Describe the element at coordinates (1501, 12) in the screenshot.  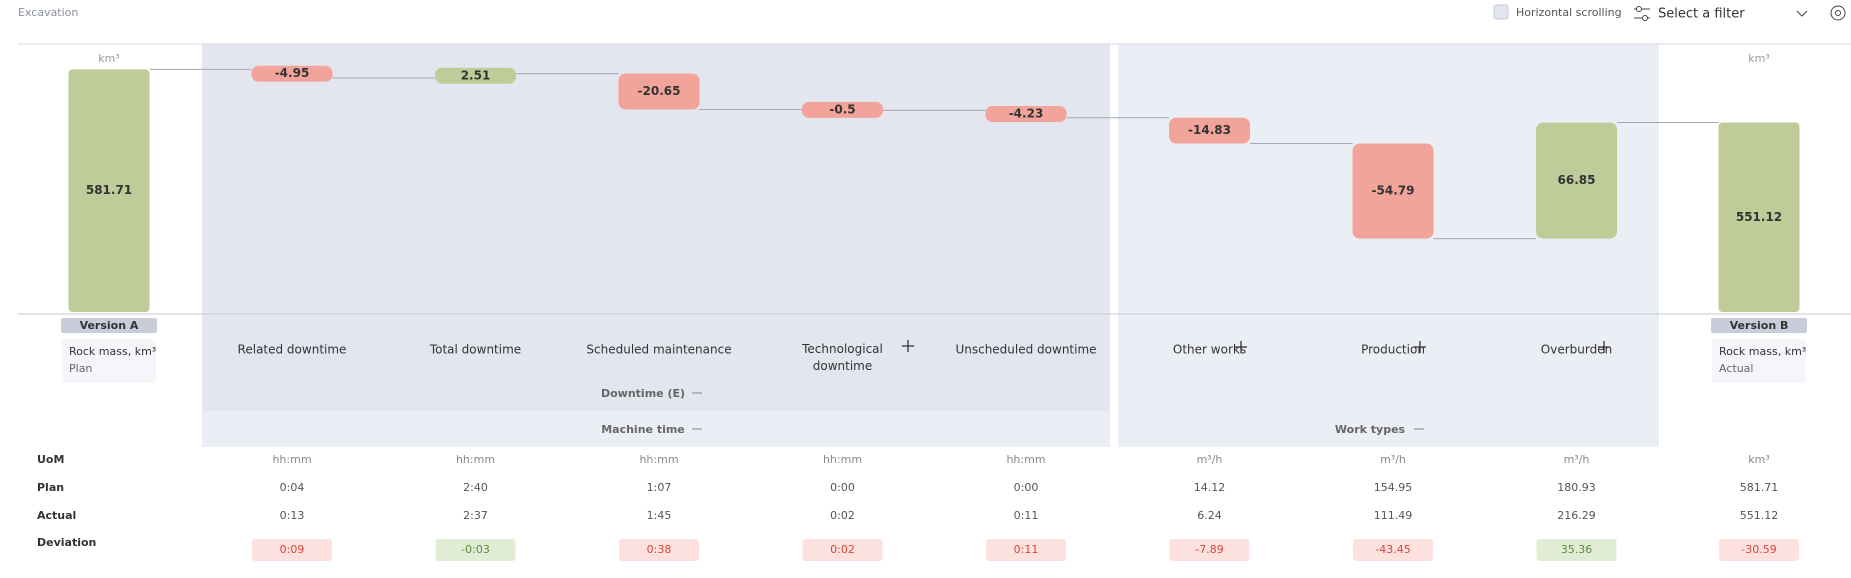
I see `checkbox` at that location.